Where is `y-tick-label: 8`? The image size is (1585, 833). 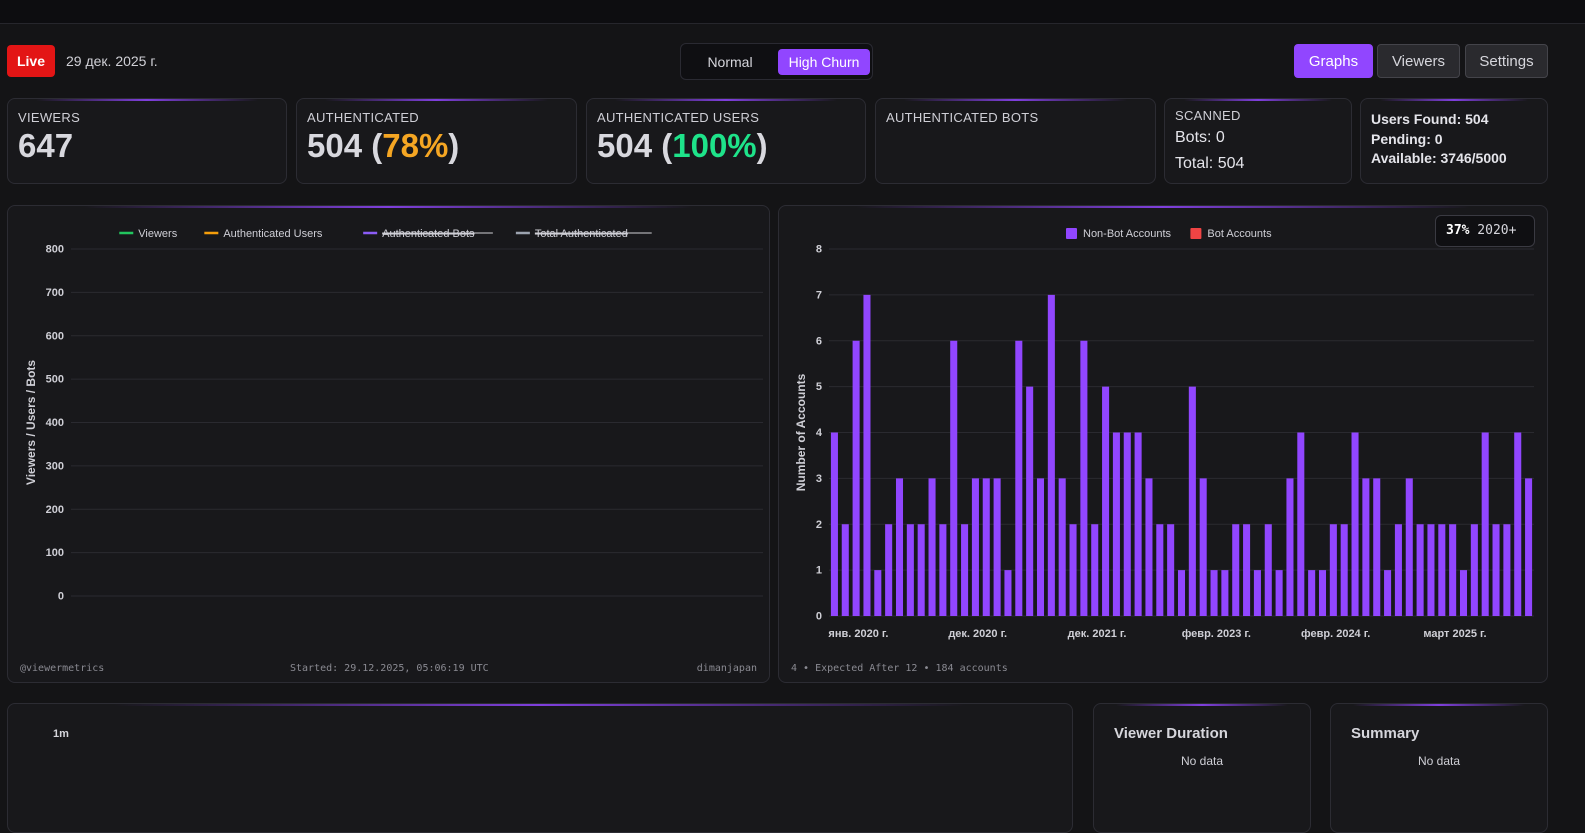
y-tick-label: 8 is located at coordinates (819, 250).